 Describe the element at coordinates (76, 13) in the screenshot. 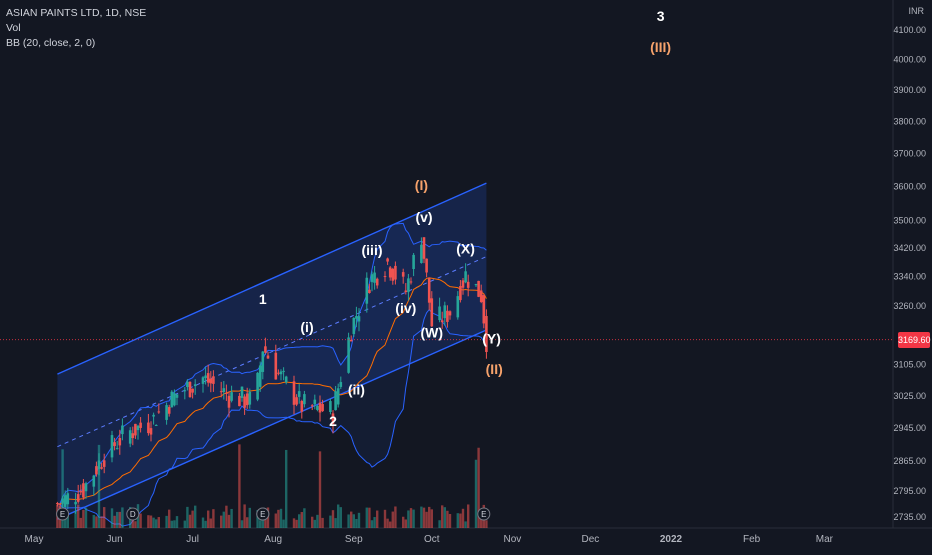

I see `symbol-title: ASIAN PAINTS LTD, 1D, NSE` at that location.